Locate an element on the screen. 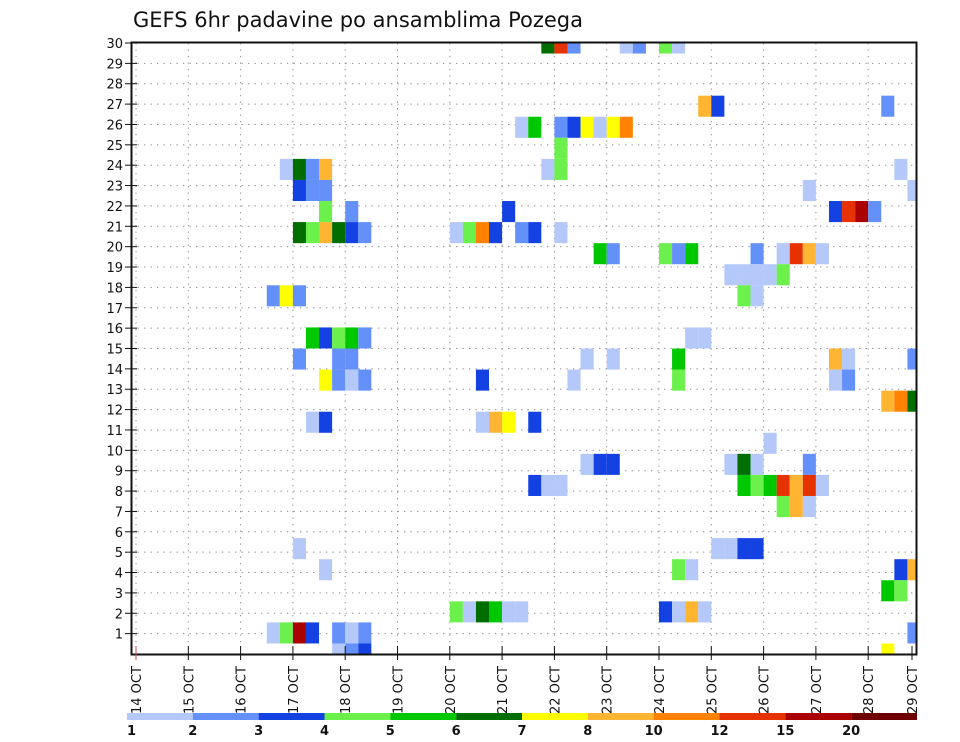  y-tick-label: 1 is located at coordinates (119, 635).